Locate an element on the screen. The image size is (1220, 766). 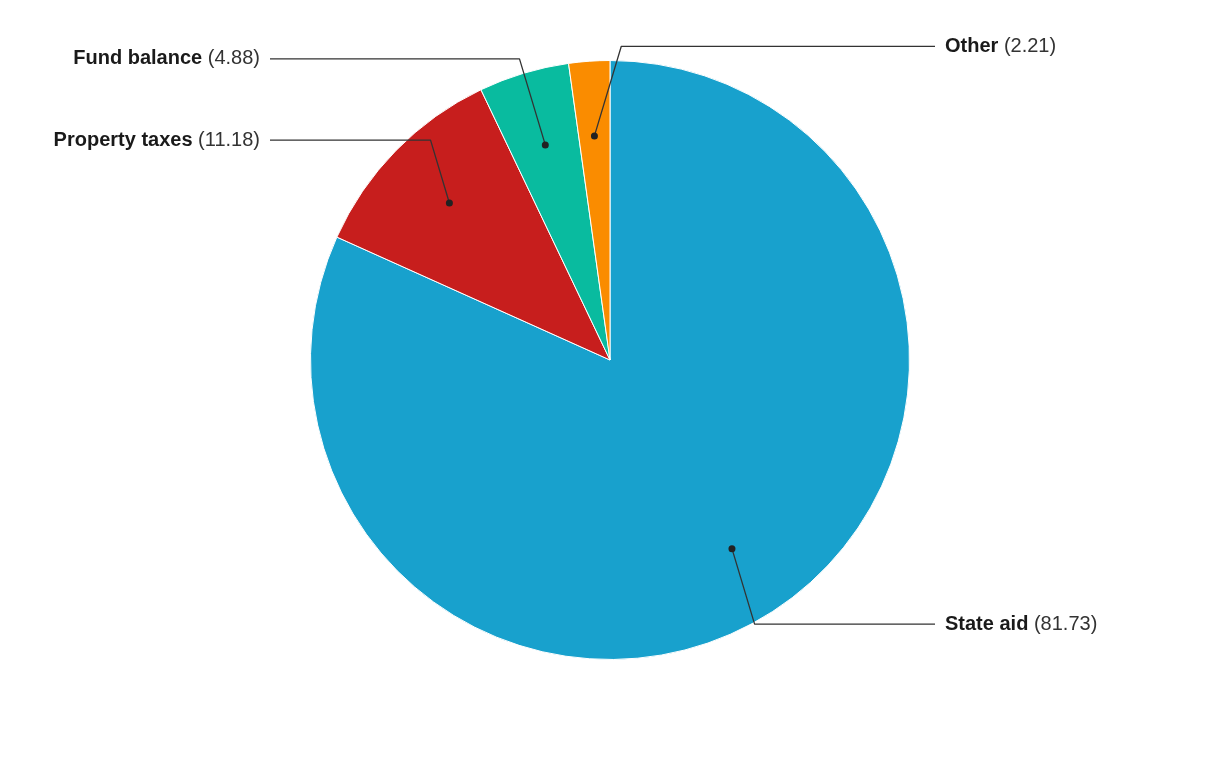
data-label: (11.18) is located at coordinates (226, 138).